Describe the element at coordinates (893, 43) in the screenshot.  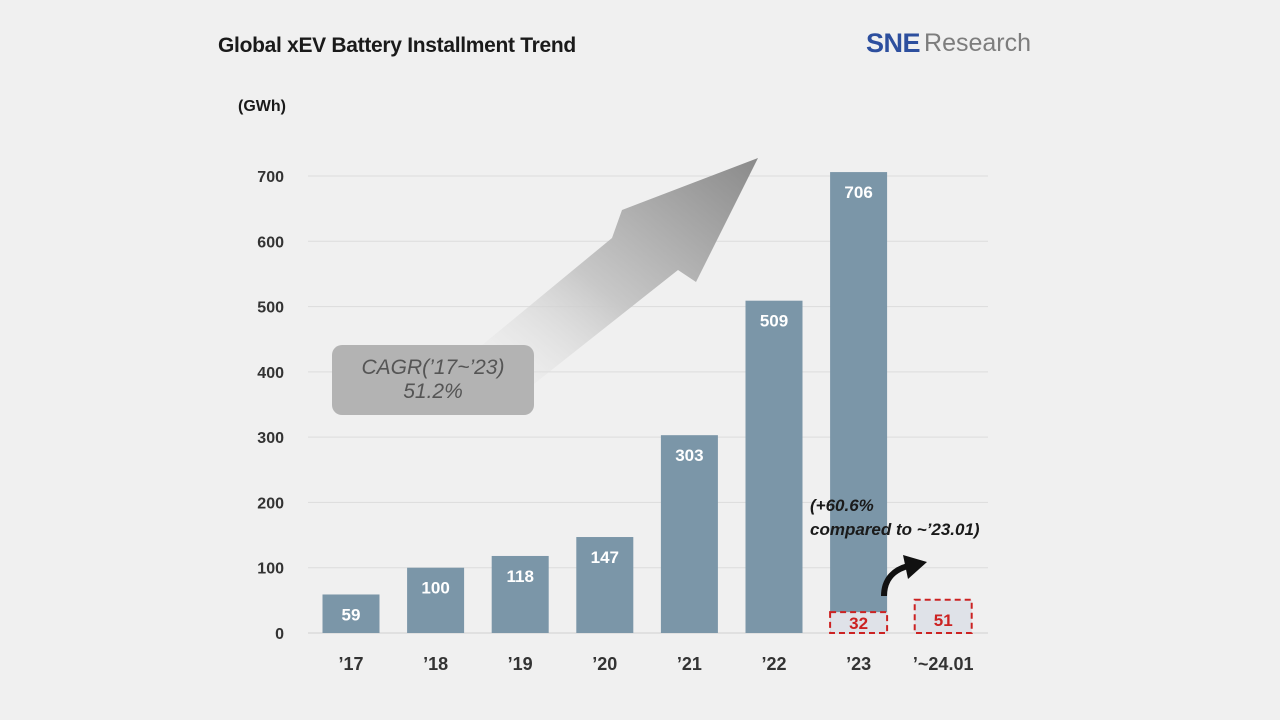
I see `logo-sne-text: SNE` at that location.